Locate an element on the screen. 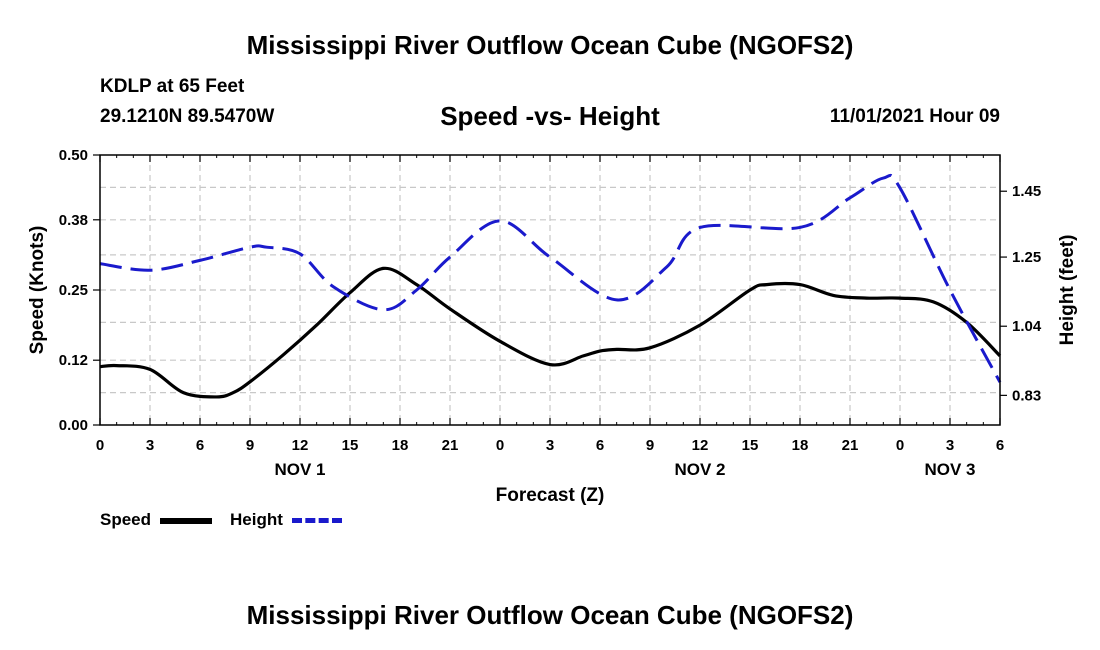 This screenshot has height=650, width=1100. legend-height-label: Height is located at coordinates (256, 519).